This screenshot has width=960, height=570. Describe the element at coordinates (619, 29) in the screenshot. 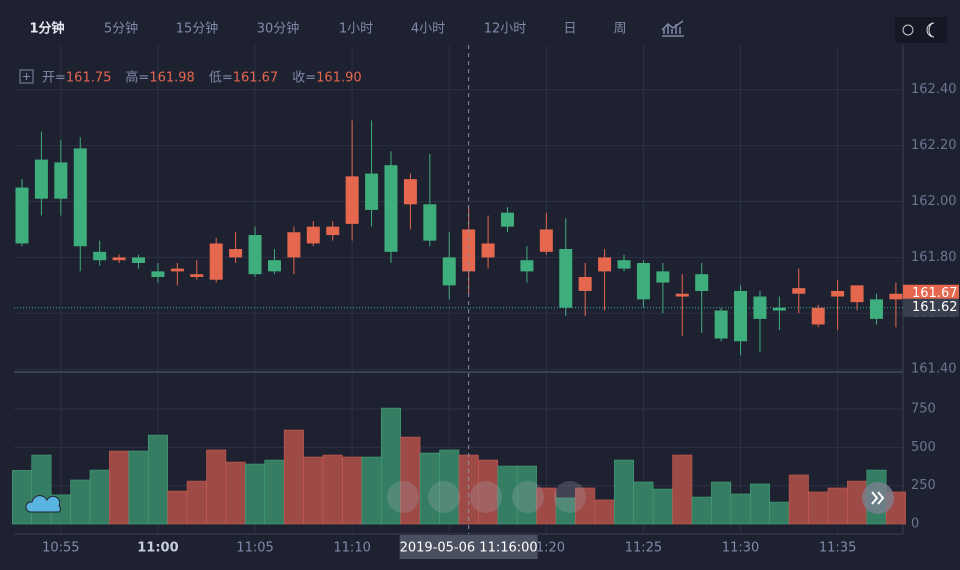

I see `interval-tab: 周` at that location.